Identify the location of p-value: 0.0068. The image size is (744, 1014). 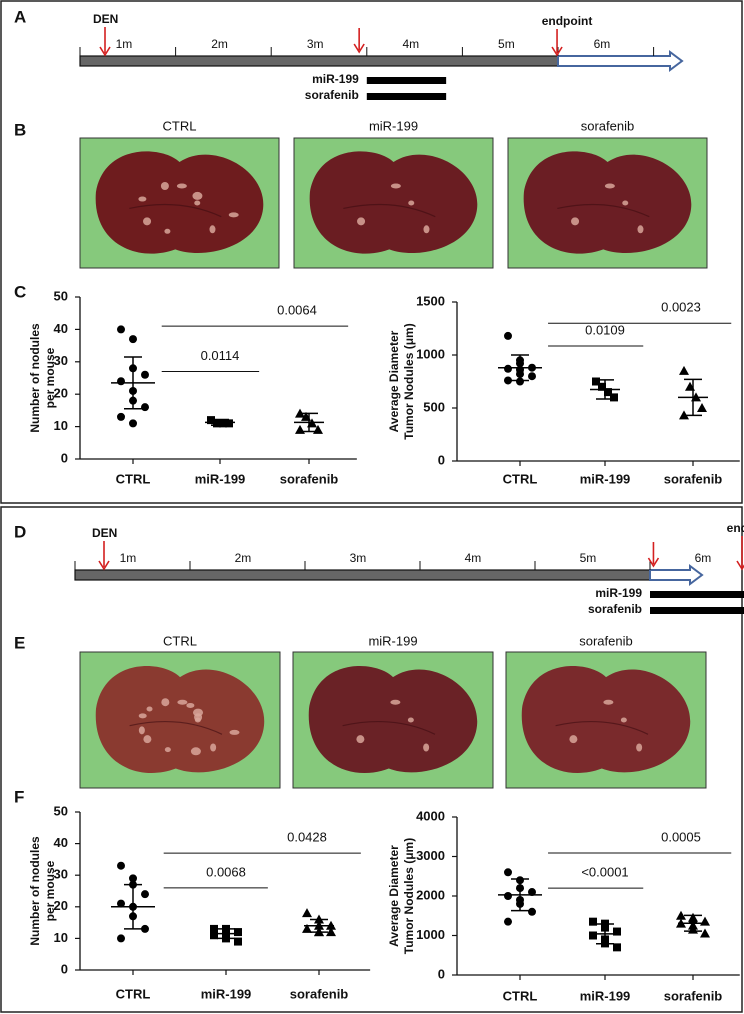
(226, 871).